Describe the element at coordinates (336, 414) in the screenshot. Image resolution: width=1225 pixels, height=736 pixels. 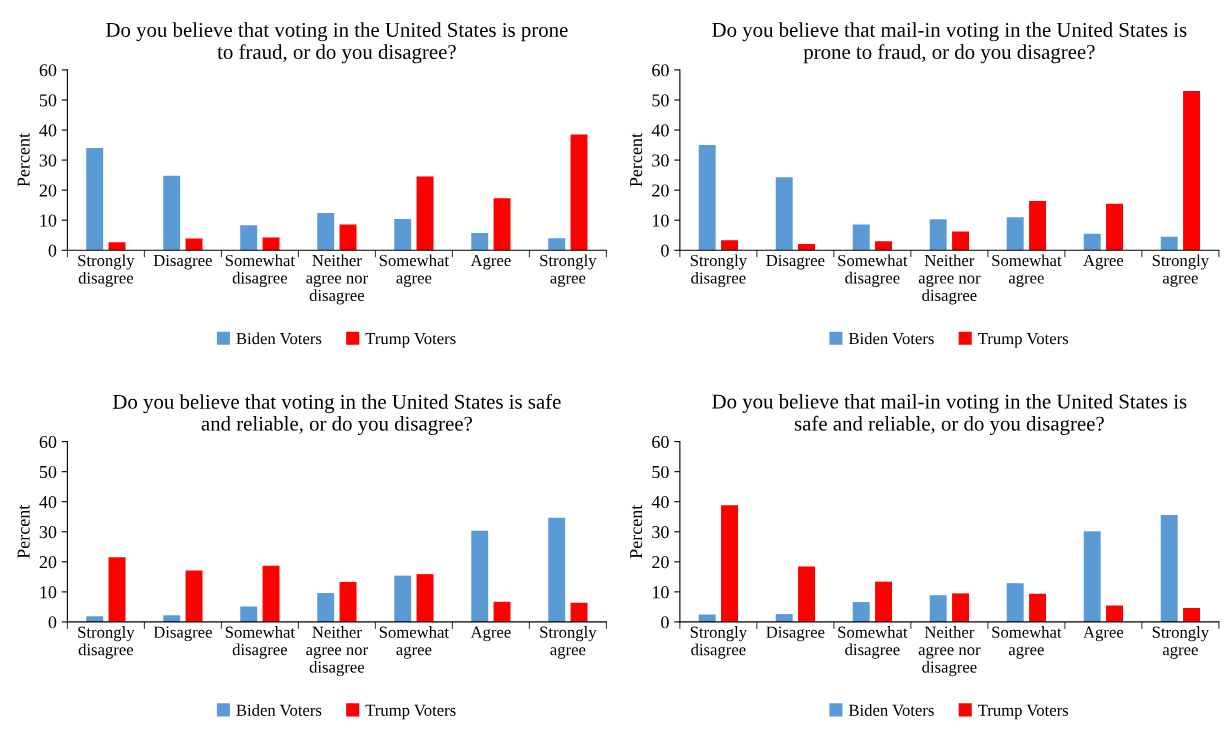
I see `chart-title: Do you believe that voting in the United States is safe and reliable, or do you disagree?` at that location.